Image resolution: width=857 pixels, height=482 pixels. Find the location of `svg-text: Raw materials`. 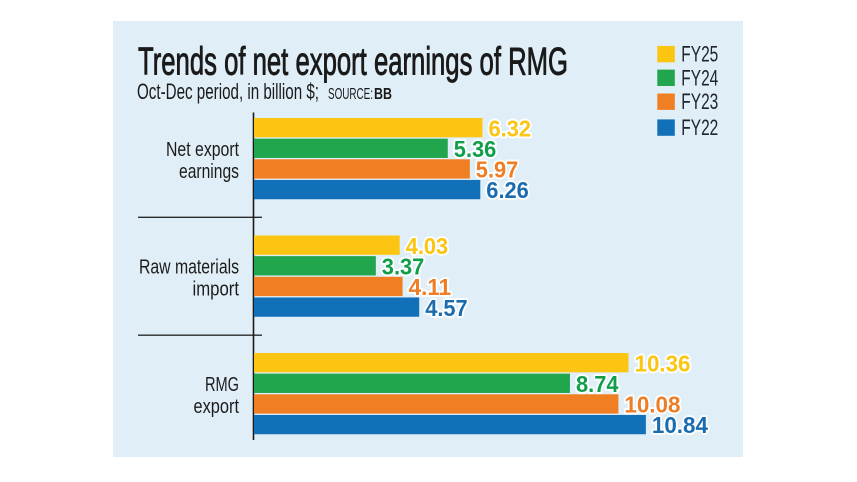

svg-text: Raw materials is located at coordinates (189, 267).